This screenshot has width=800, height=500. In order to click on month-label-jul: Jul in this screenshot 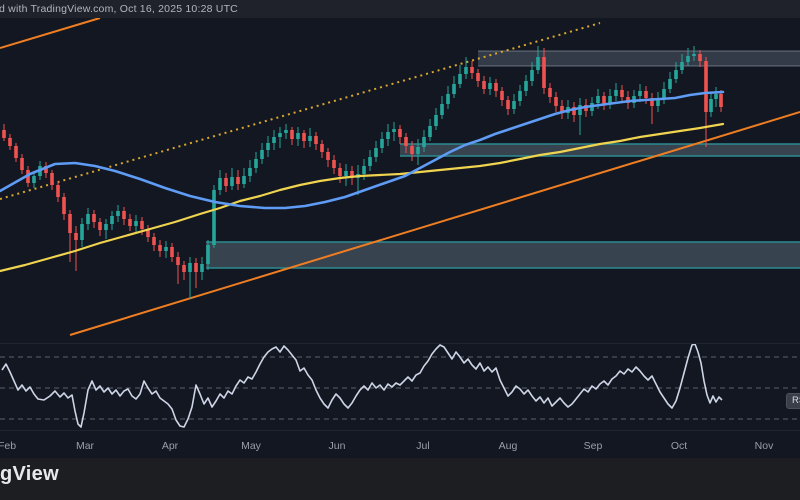, I will do `click(423, 446)`.